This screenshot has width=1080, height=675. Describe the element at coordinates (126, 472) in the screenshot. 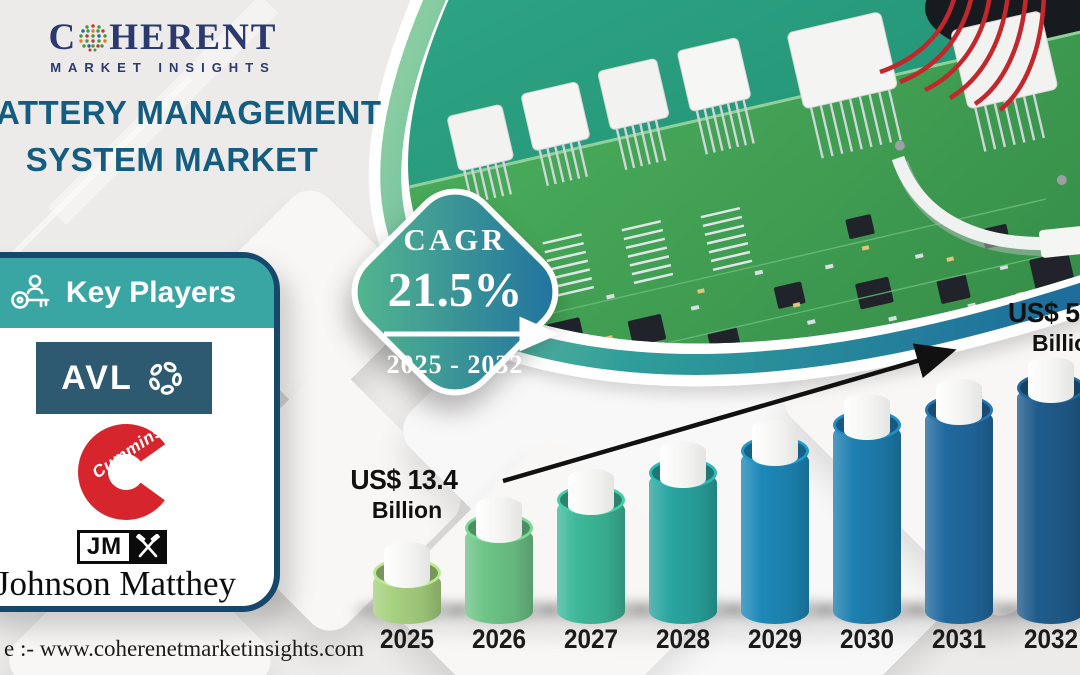

I see `company-logo-cummins: Cummins` at that location.